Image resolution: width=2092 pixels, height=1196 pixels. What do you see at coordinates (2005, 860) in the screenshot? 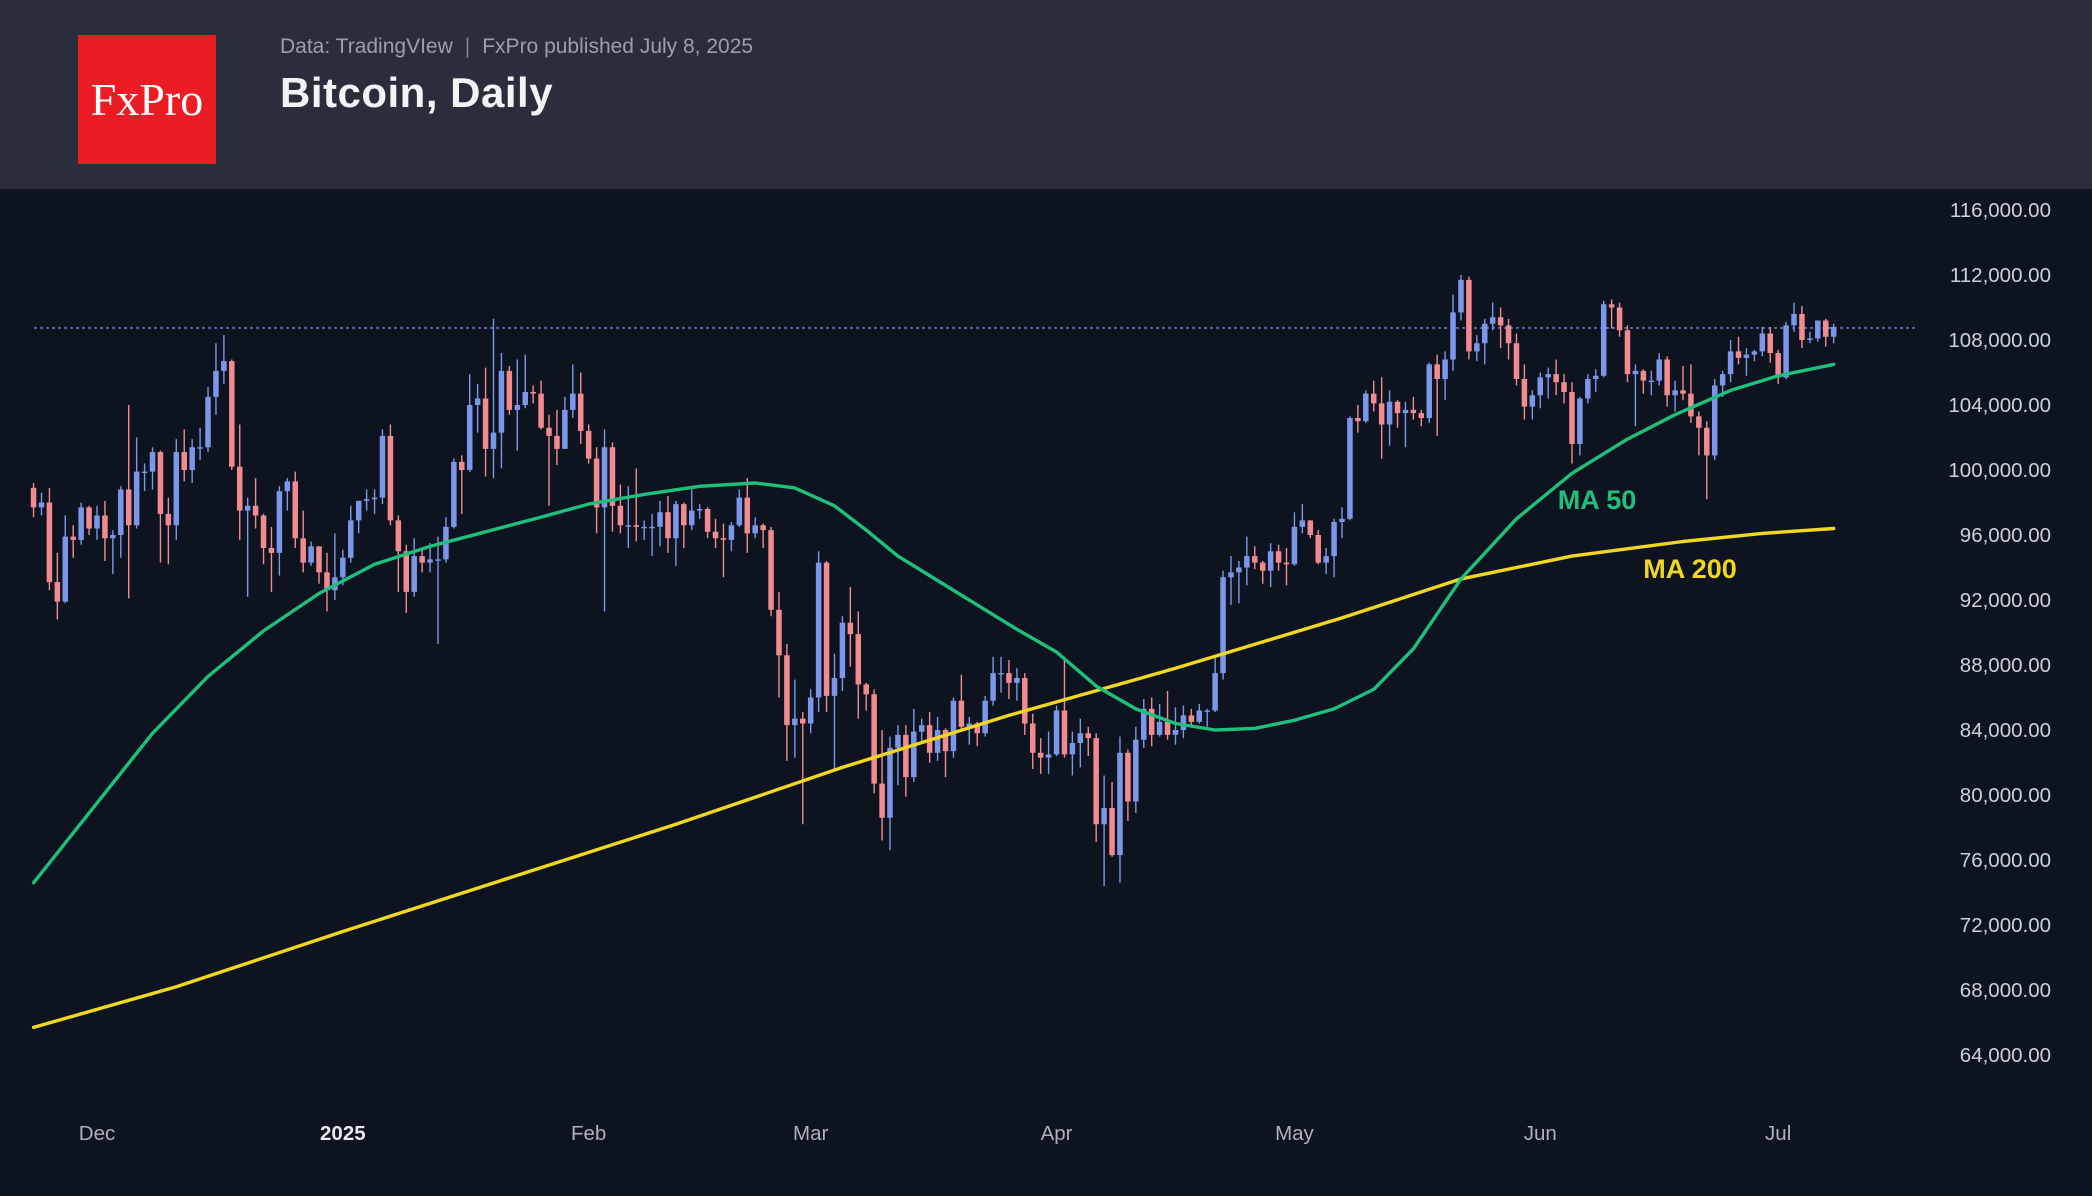
I see `y-axis-label: 76,000.00` at bounding box center [2005, 860].